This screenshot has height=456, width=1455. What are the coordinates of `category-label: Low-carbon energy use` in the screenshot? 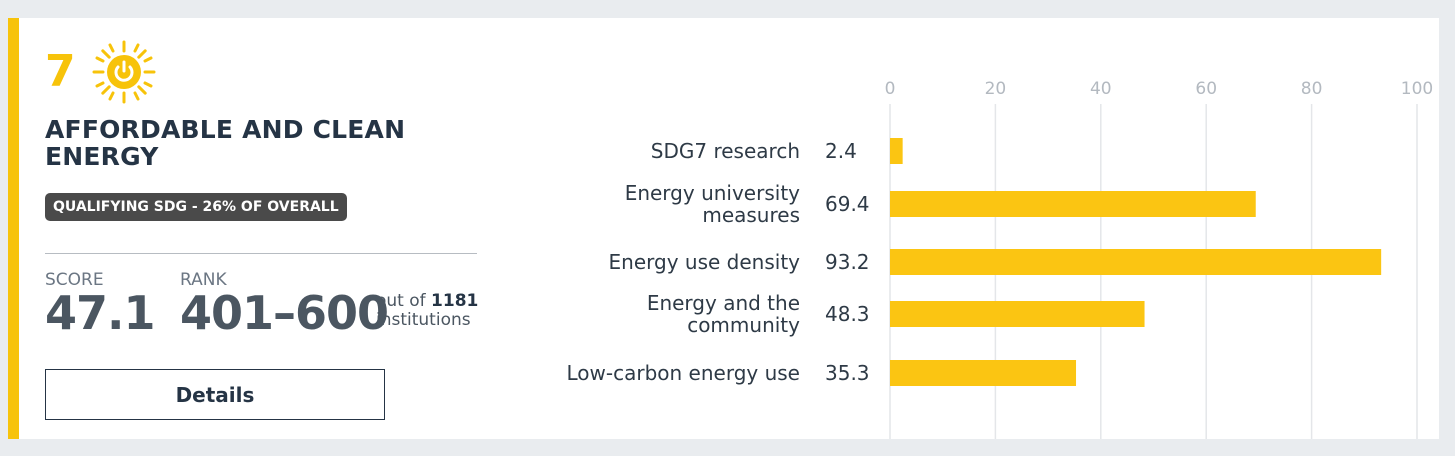 It's located at (684, 373).